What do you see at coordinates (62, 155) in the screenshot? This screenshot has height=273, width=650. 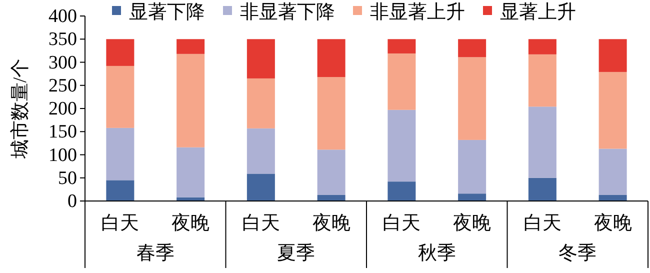 I see `y-tick-label: 100` at bounding box center [62, 155].